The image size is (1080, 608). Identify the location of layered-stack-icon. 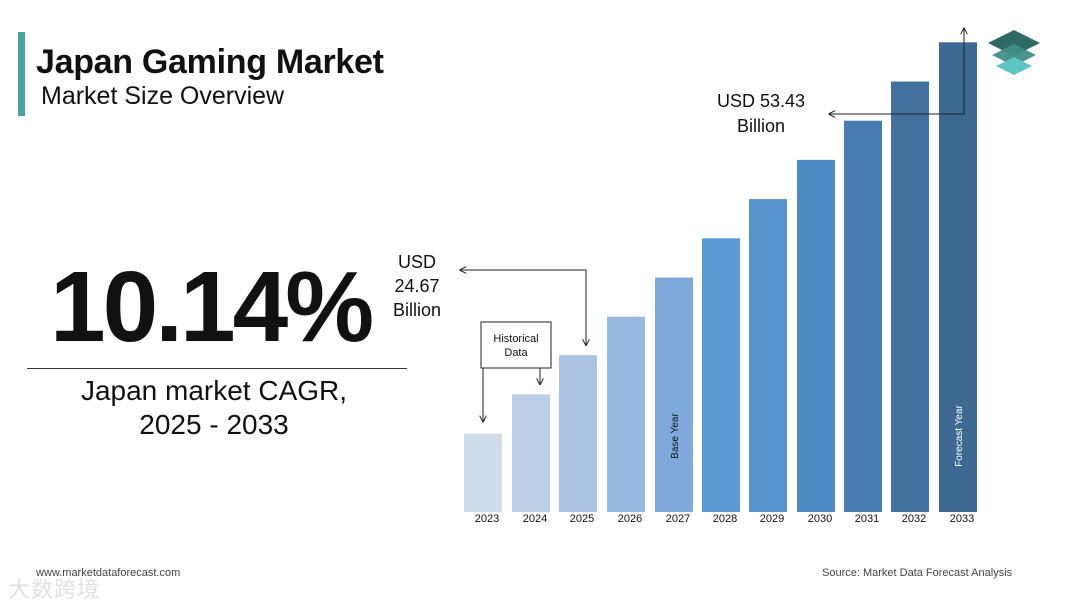
(1014, 52).